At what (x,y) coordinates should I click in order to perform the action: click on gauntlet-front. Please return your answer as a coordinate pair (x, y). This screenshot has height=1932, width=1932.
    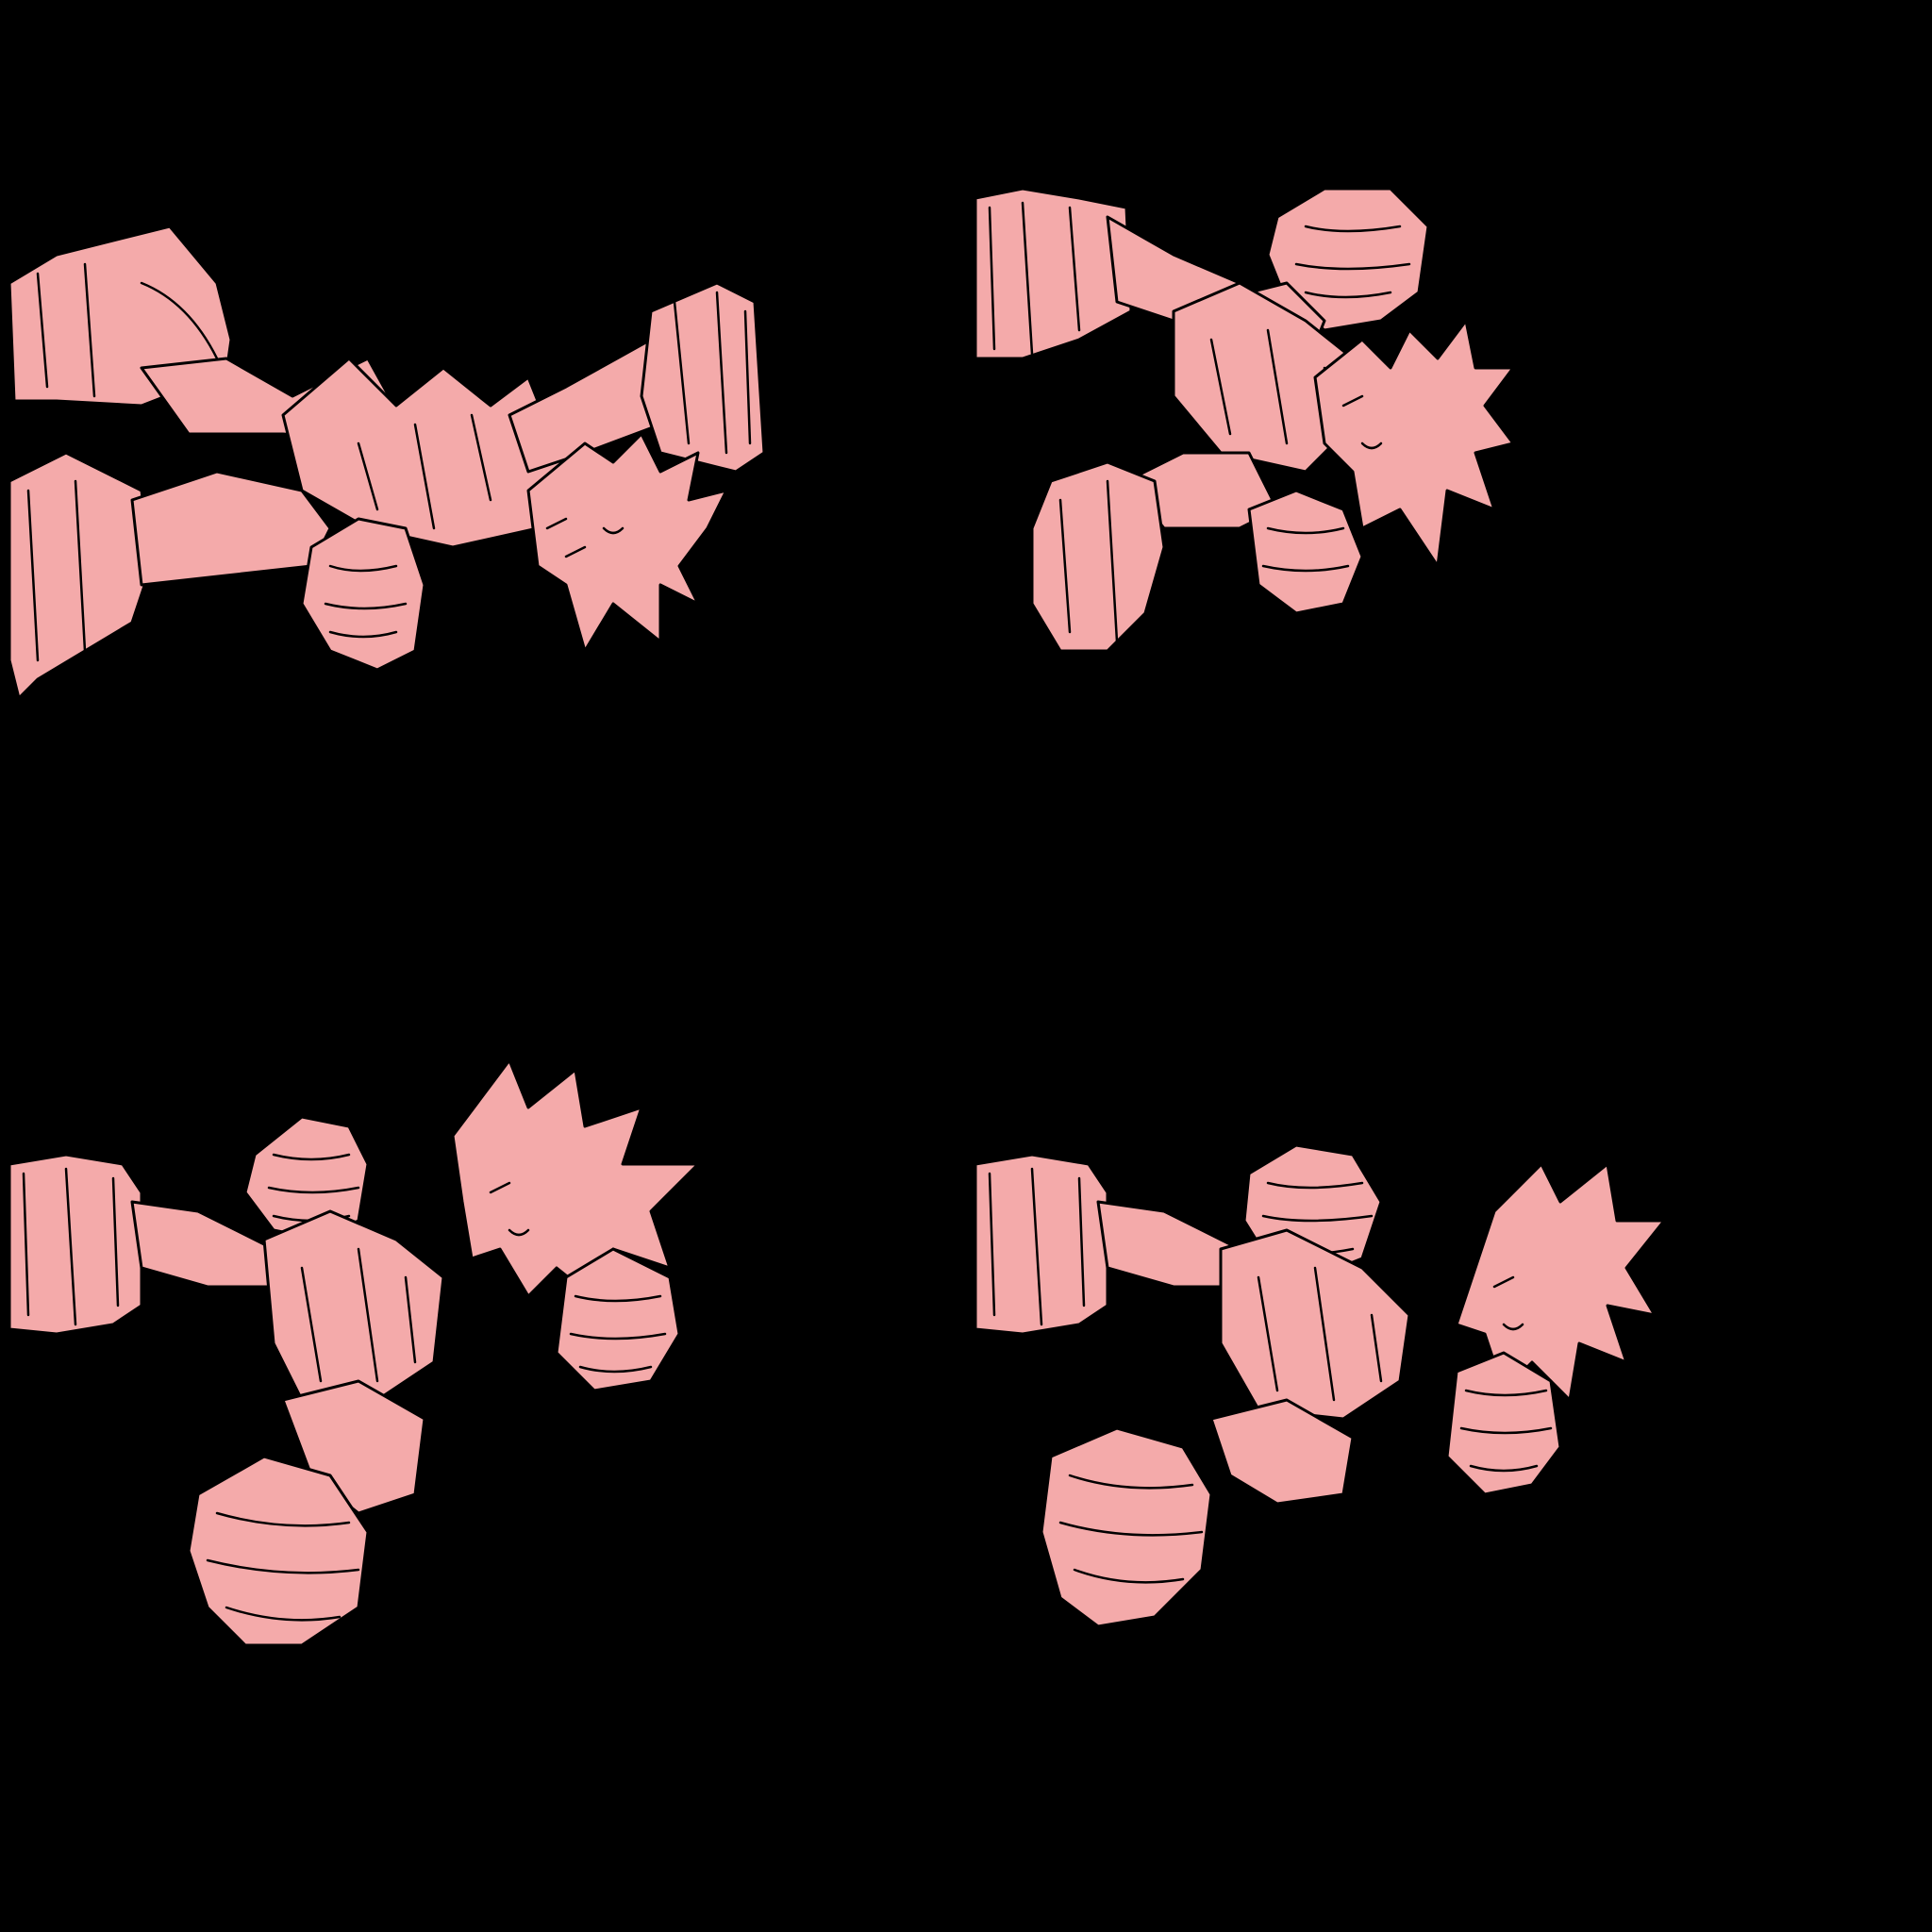
    Looking at the image, I should click on (703, 377).